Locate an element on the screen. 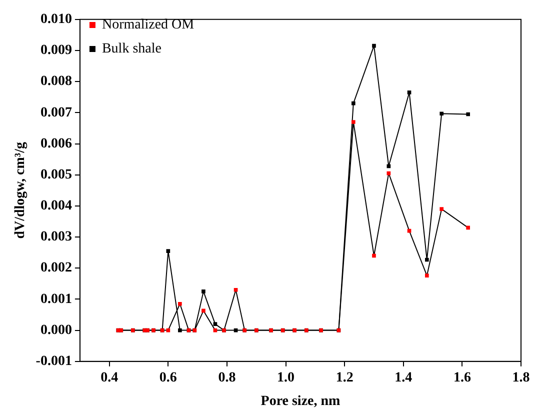 This screenshot has width=533, height=414. y-tick-label: 0.000 is located at coordinates (56, 330).